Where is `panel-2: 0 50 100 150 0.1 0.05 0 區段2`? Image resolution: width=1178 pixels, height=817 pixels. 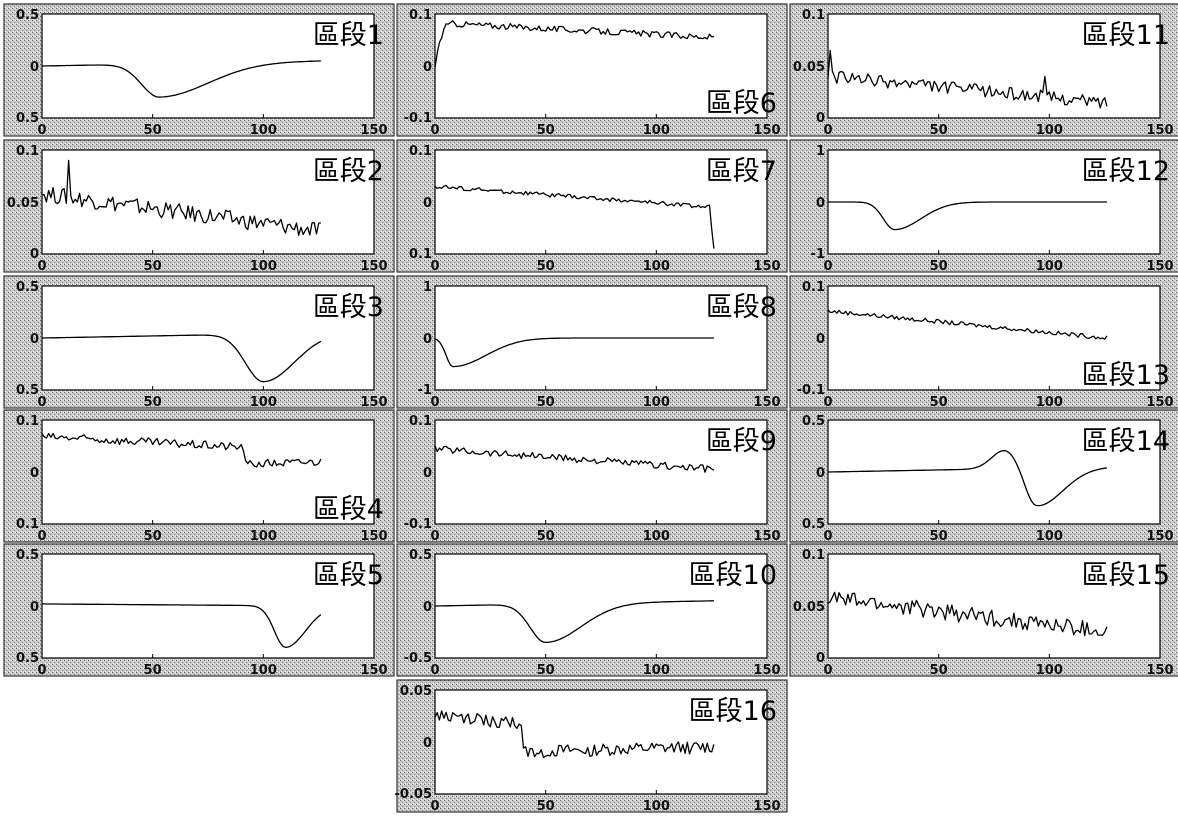 panel-2: 0 50 100 150 0.1 0.05 0 區段2 is located at coordinates (199, 206).